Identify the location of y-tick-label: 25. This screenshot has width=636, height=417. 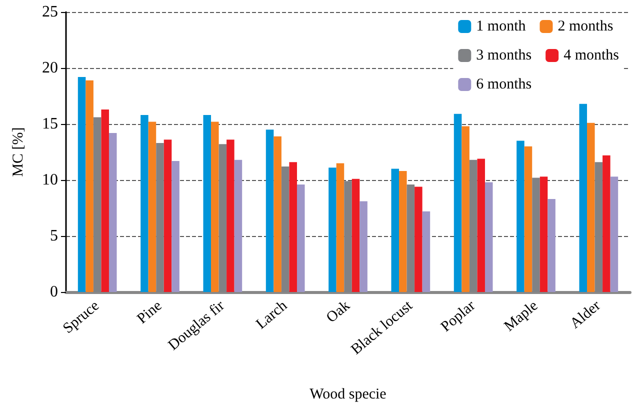
(50, 12).